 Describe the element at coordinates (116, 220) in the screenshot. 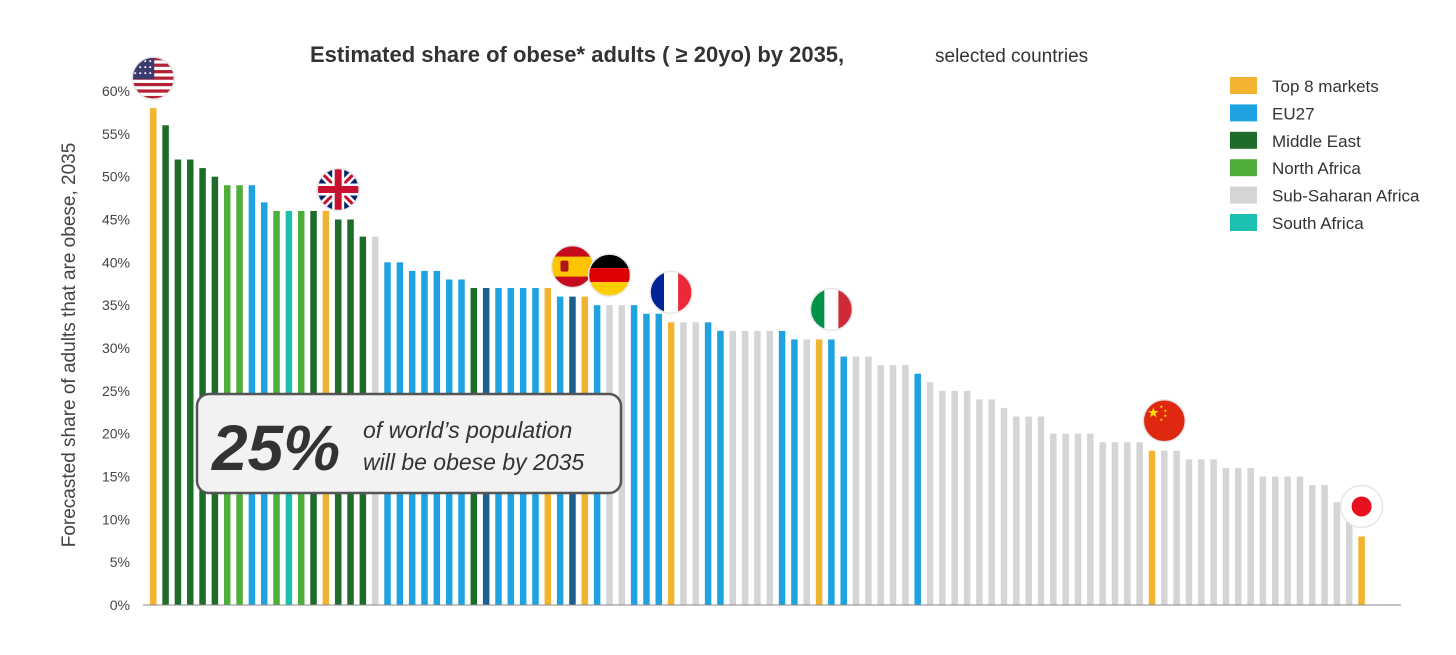

I see `y-tick-label: 45%` at that location.